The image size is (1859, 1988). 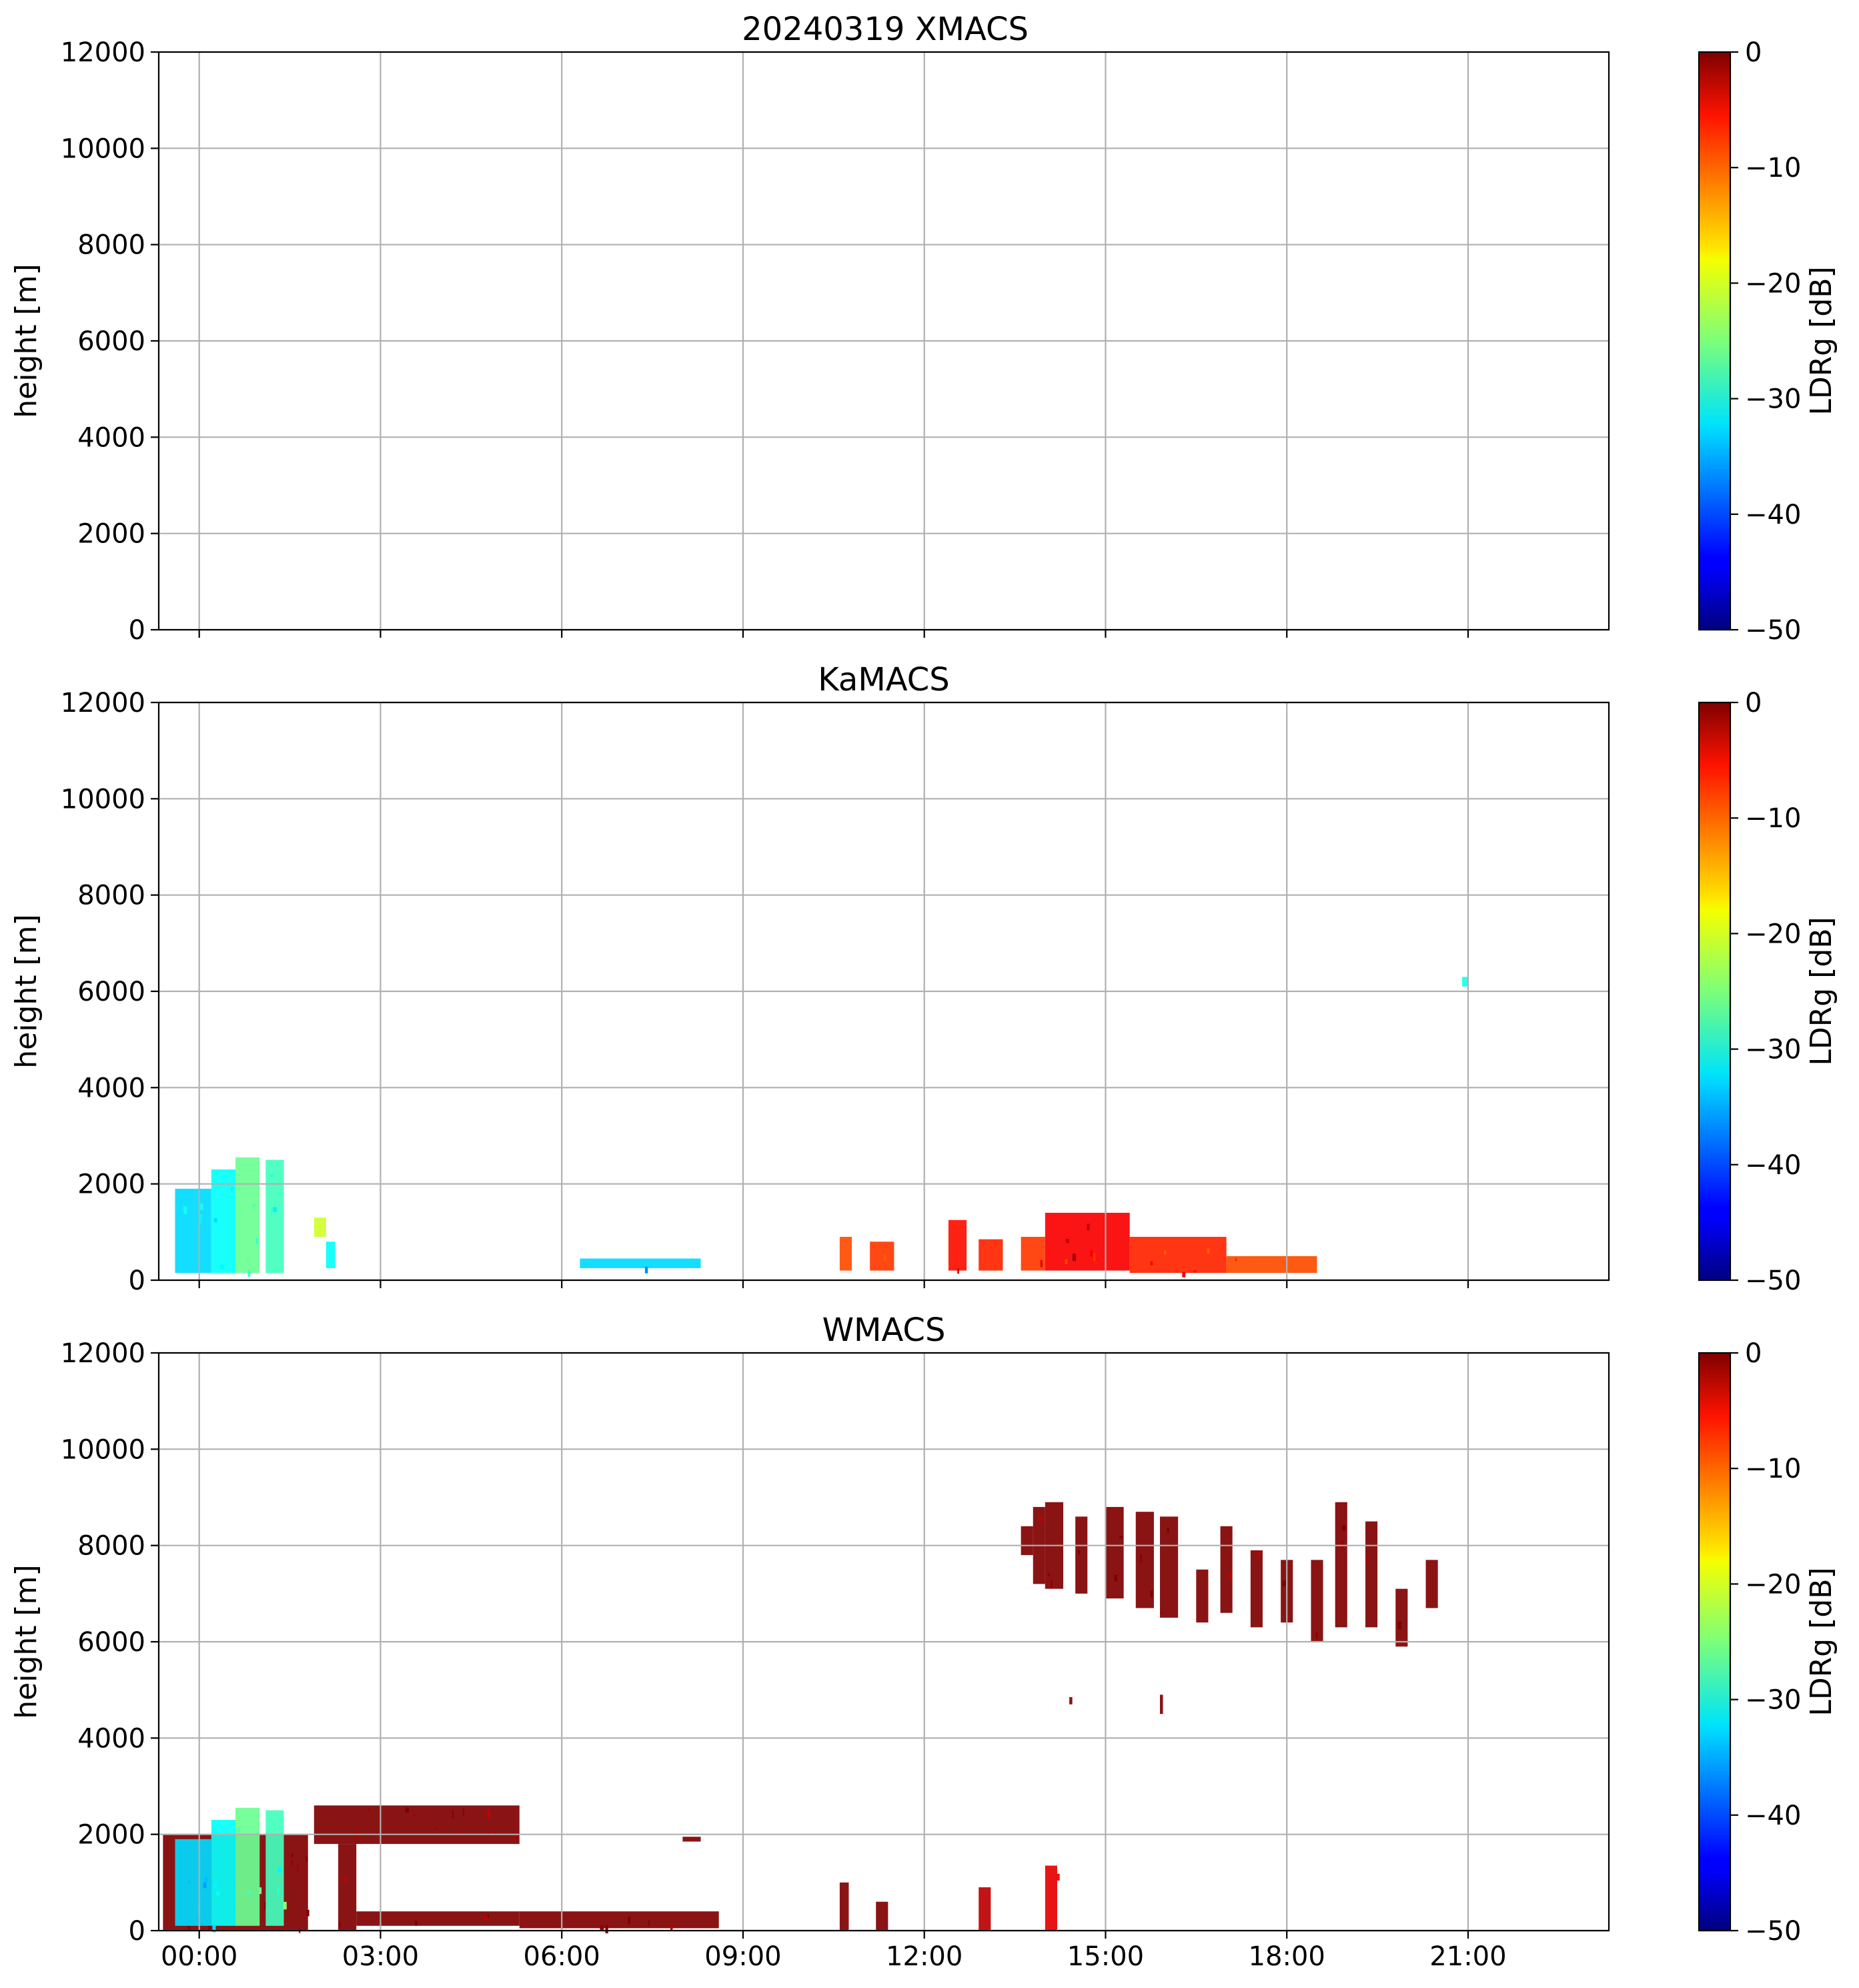 What do you see at coordinates (111, 437) in the screenshot?
I see `y-tick-label: 4000` at bounding box center [111, 437].